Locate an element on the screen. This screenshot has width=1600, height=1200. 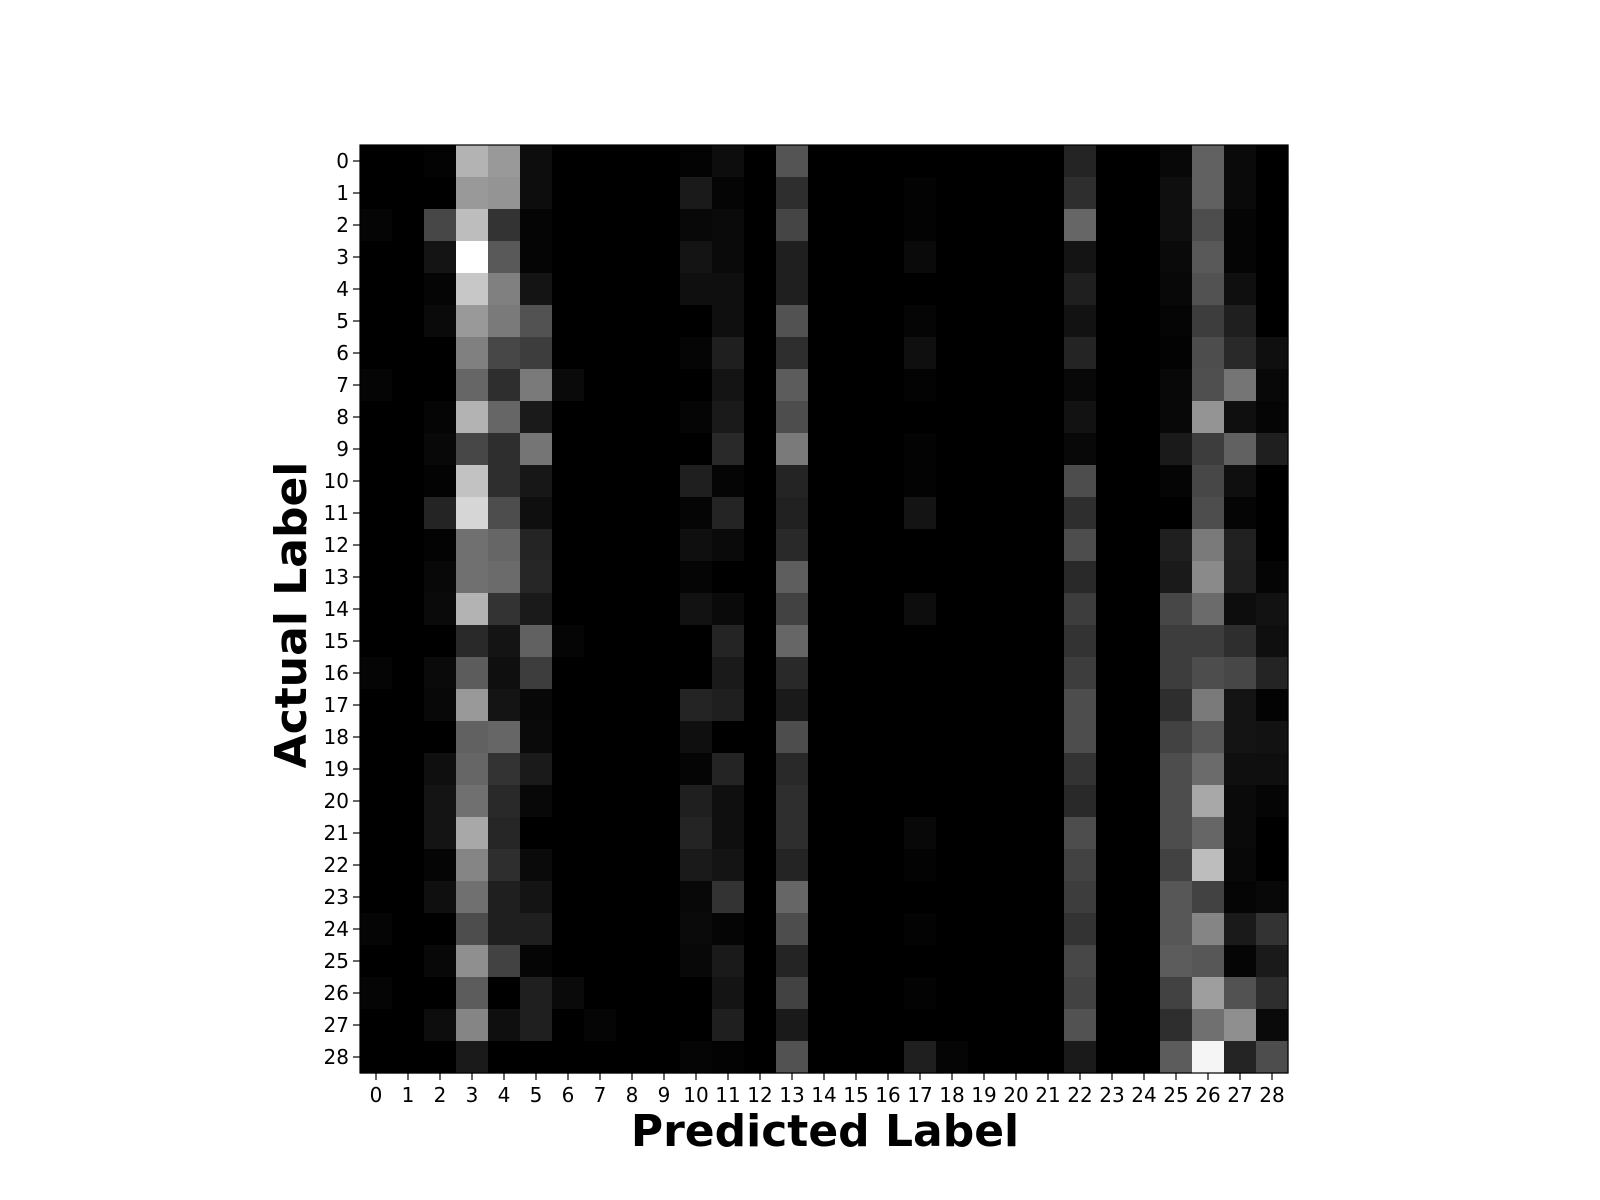
y-tick-label: 23 is located at coordinates (336, 897).